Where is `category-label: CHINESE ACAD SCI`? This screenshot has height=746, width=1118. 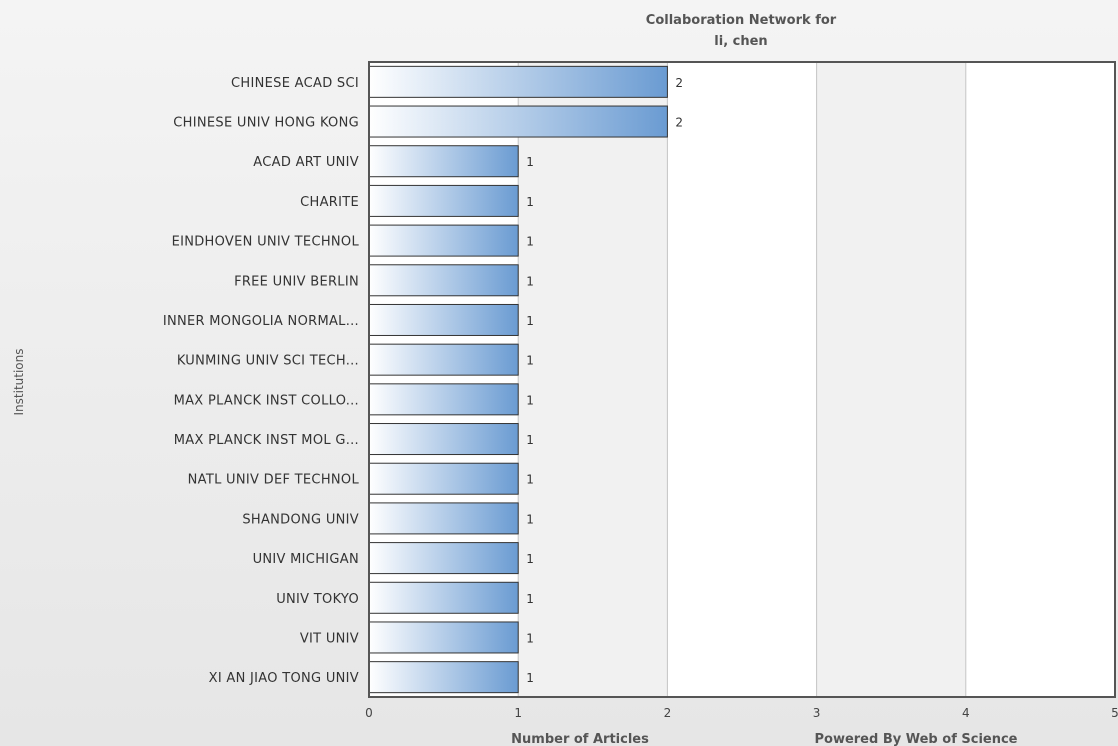
category-label: CHINESE ACAD SCI is located at coordinates (295, 83).